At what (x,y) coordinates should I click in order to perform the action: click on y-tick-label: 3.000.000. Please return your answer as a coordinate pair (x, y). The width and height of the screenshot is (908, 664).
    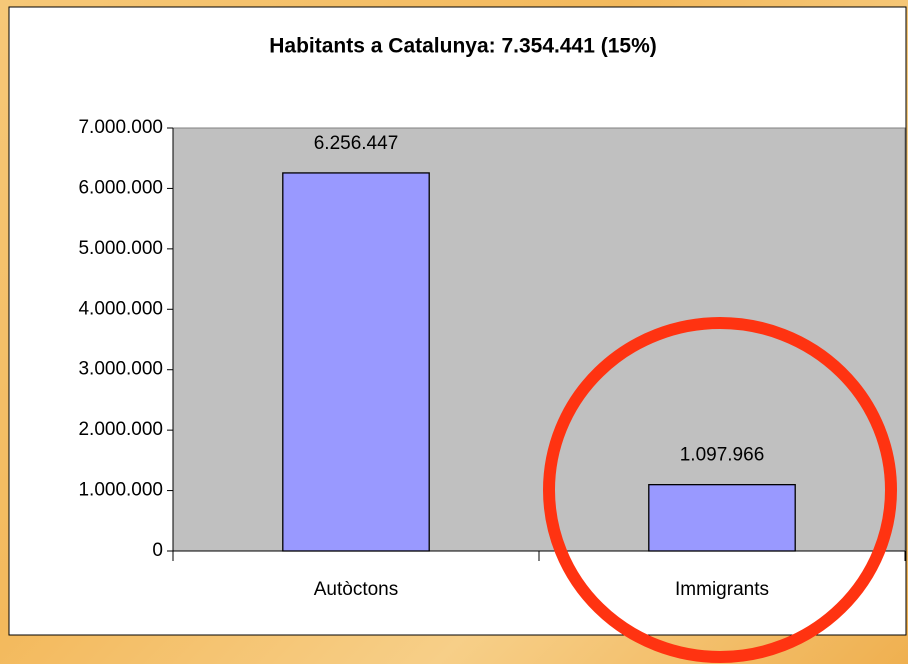
    Looking at the image, I should click on (120, 369).